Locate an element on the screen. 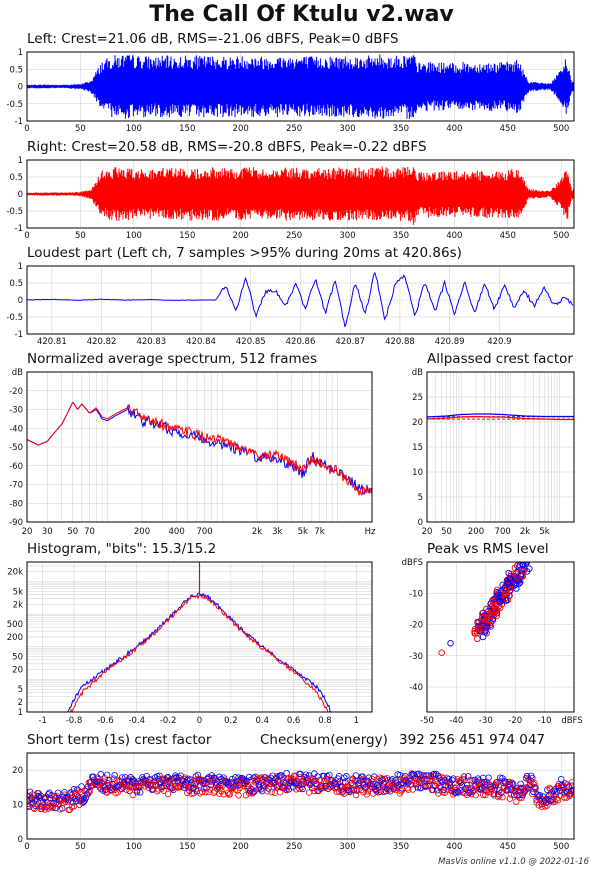 The width and height of the screenshot is (603, 885). x-tick-label: -0.8 is located at coordinates (74, 721).